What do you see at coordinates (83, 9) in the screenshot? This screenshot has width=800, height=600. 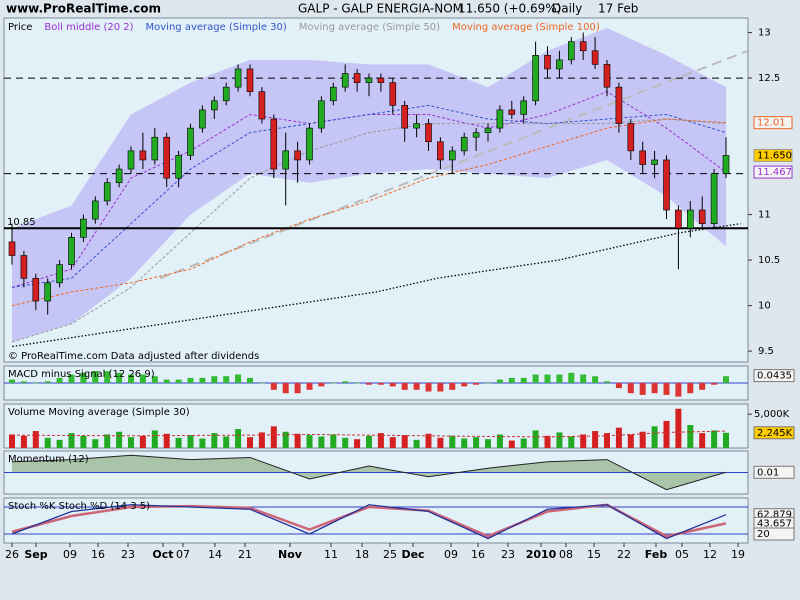 I see `site: www.ProRealTime.com` at bounding box center [83, 9].